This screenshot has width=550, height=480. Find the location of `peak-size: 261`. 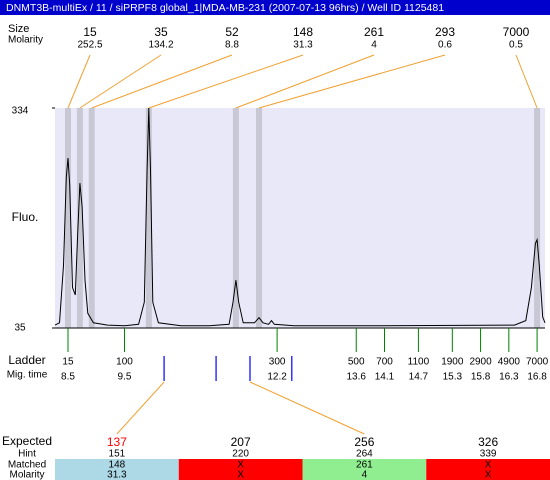

peak-size: 261 is located at coordinates (374, 32).